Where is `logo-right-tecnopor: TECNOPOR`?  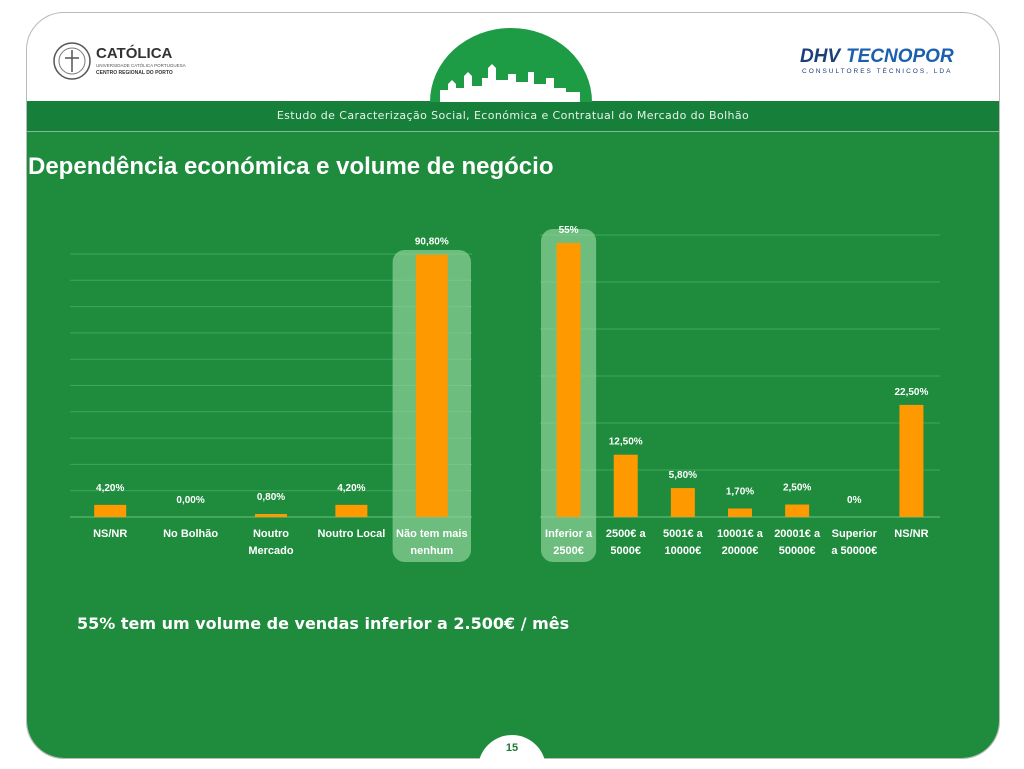 logo-right-tecnopor: TECNOPOR is located at coordinates (900, 56).